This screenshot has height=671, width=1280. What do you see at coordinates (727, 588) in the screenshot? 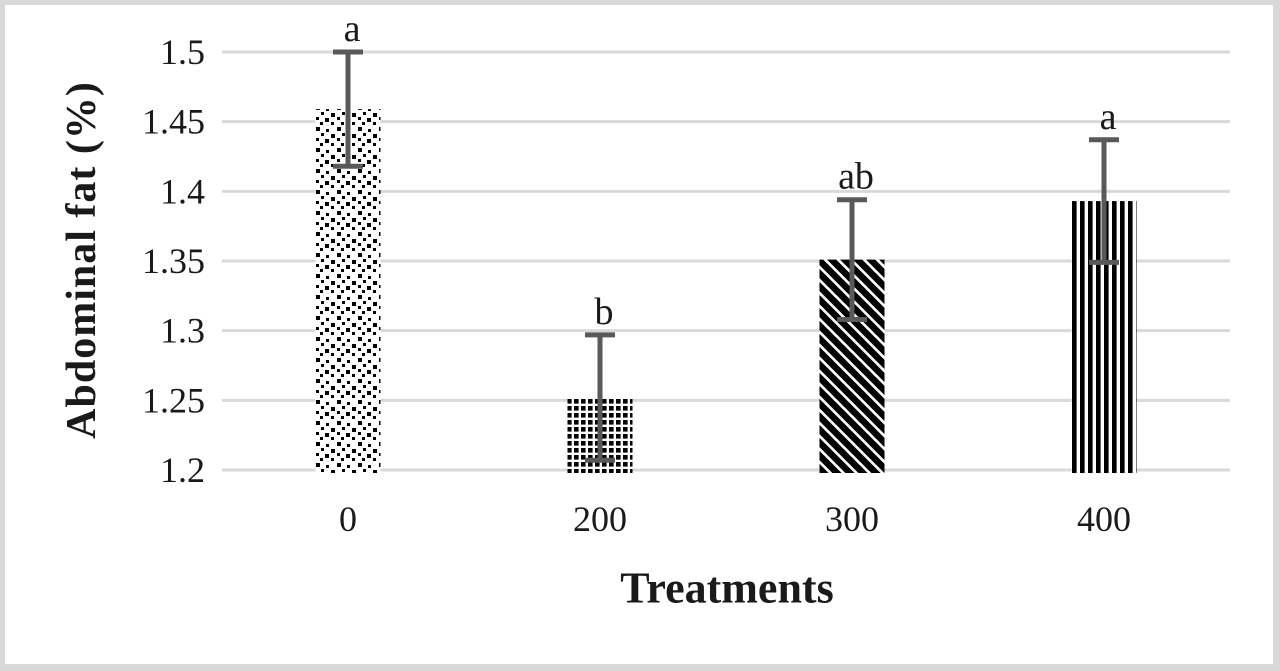
I see `x-axis-title: Treatments` at bounding box center [727, 588].